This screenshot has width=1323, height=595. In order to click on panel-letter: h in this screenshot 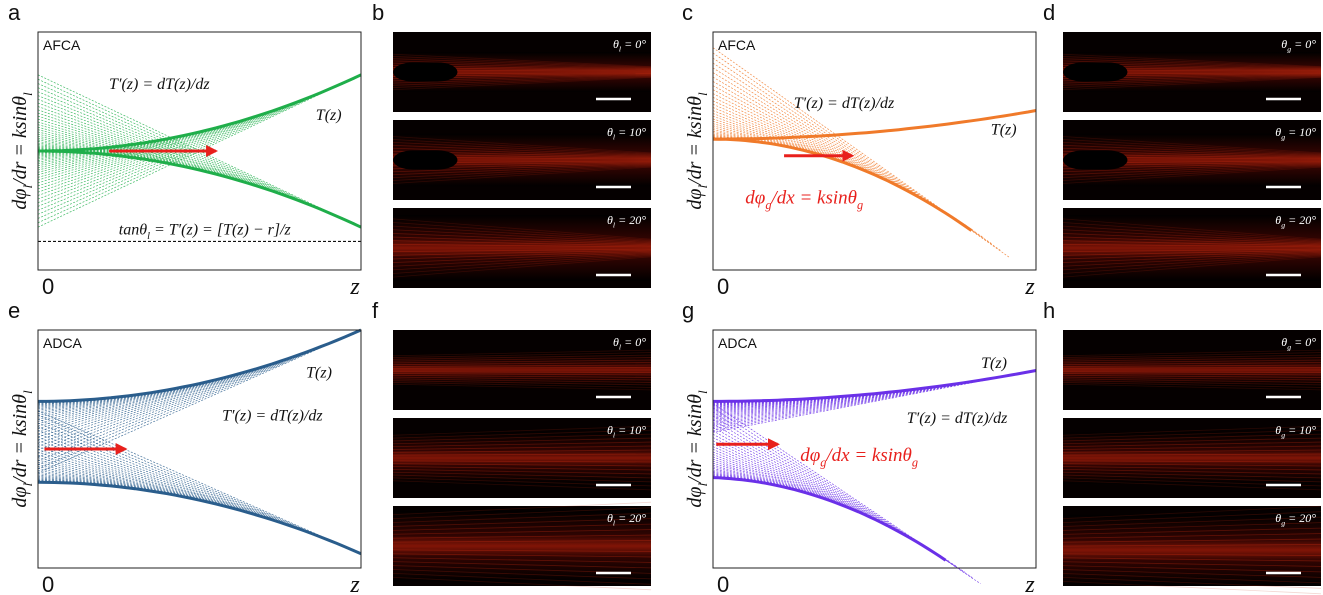, I will do `click(1049, 310)`.